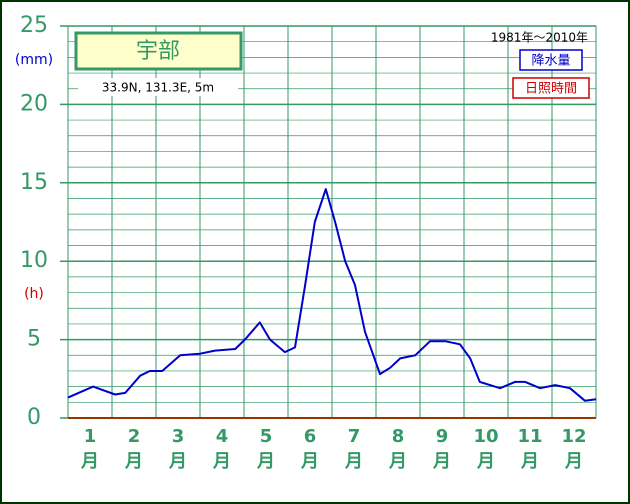 Image resolution: width=630 pixels, height=504 pixels. I want to click on y-tick-label: 0, so click(34, 417).